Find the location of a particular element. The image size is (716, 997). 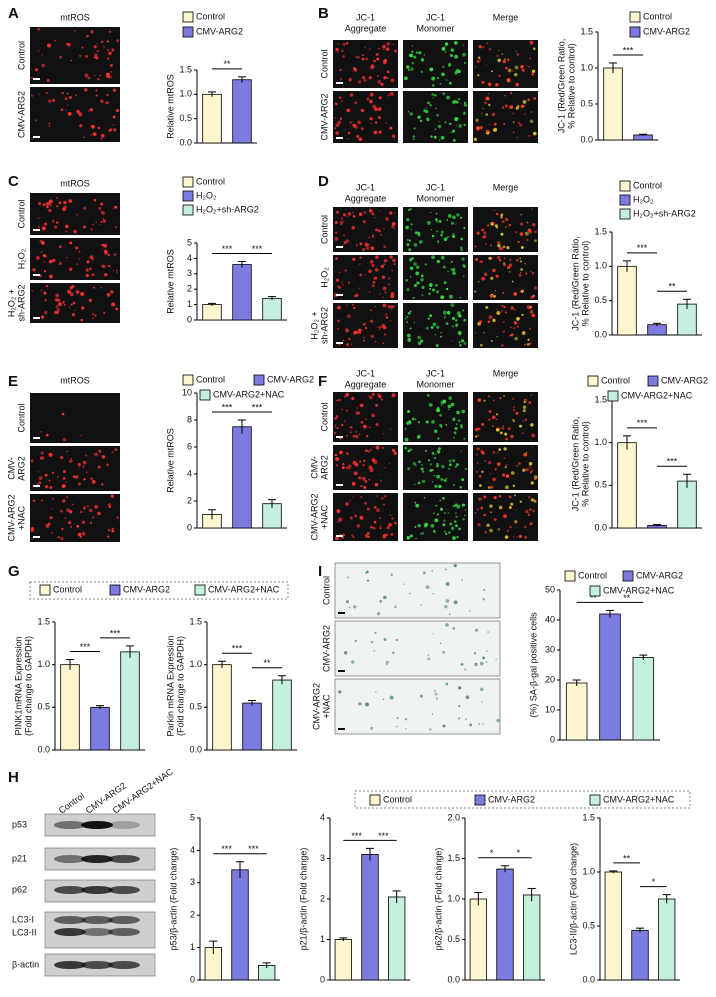

sig-label: ** is located at coordinates (627, 858).